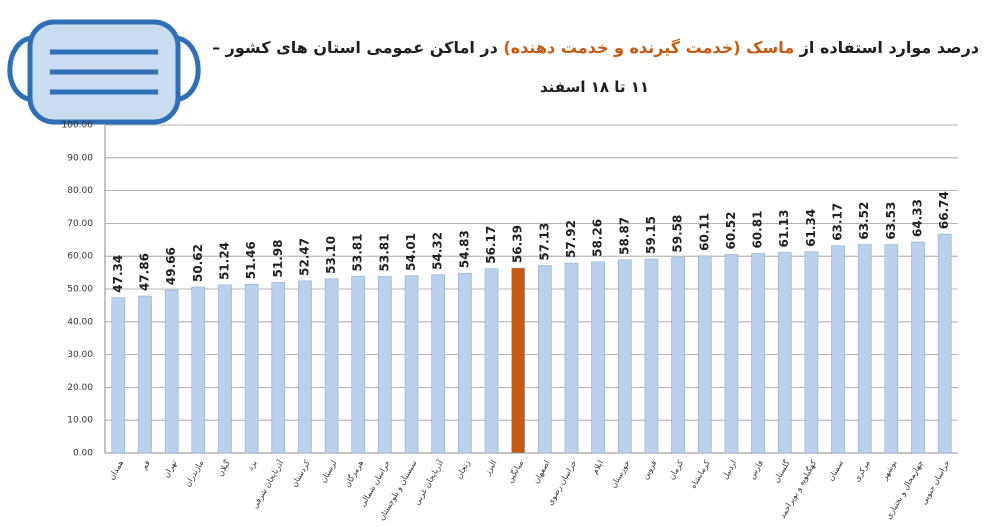 This screenshot has width=1007, height=527. Describe the element at coordinates (146, 465) in the screenshot. I see `x-tick-label: قم` at that location.